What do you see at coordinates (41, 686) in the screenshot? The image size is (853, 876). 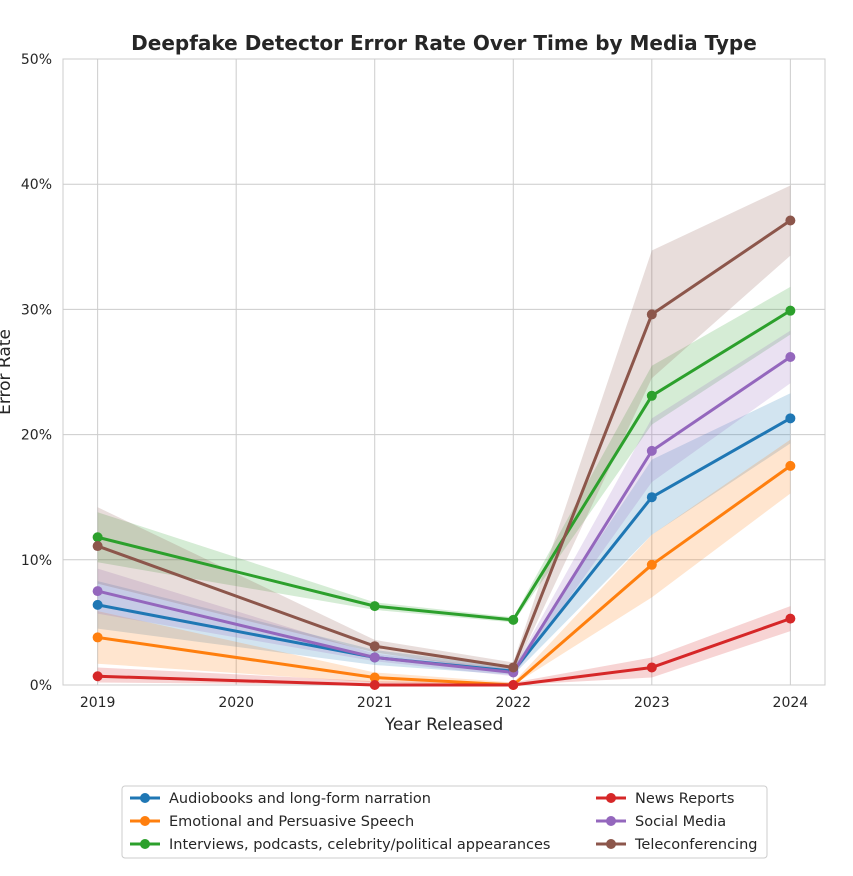 I see `y-tick-label: 0%` at bounding box center [41, 686].